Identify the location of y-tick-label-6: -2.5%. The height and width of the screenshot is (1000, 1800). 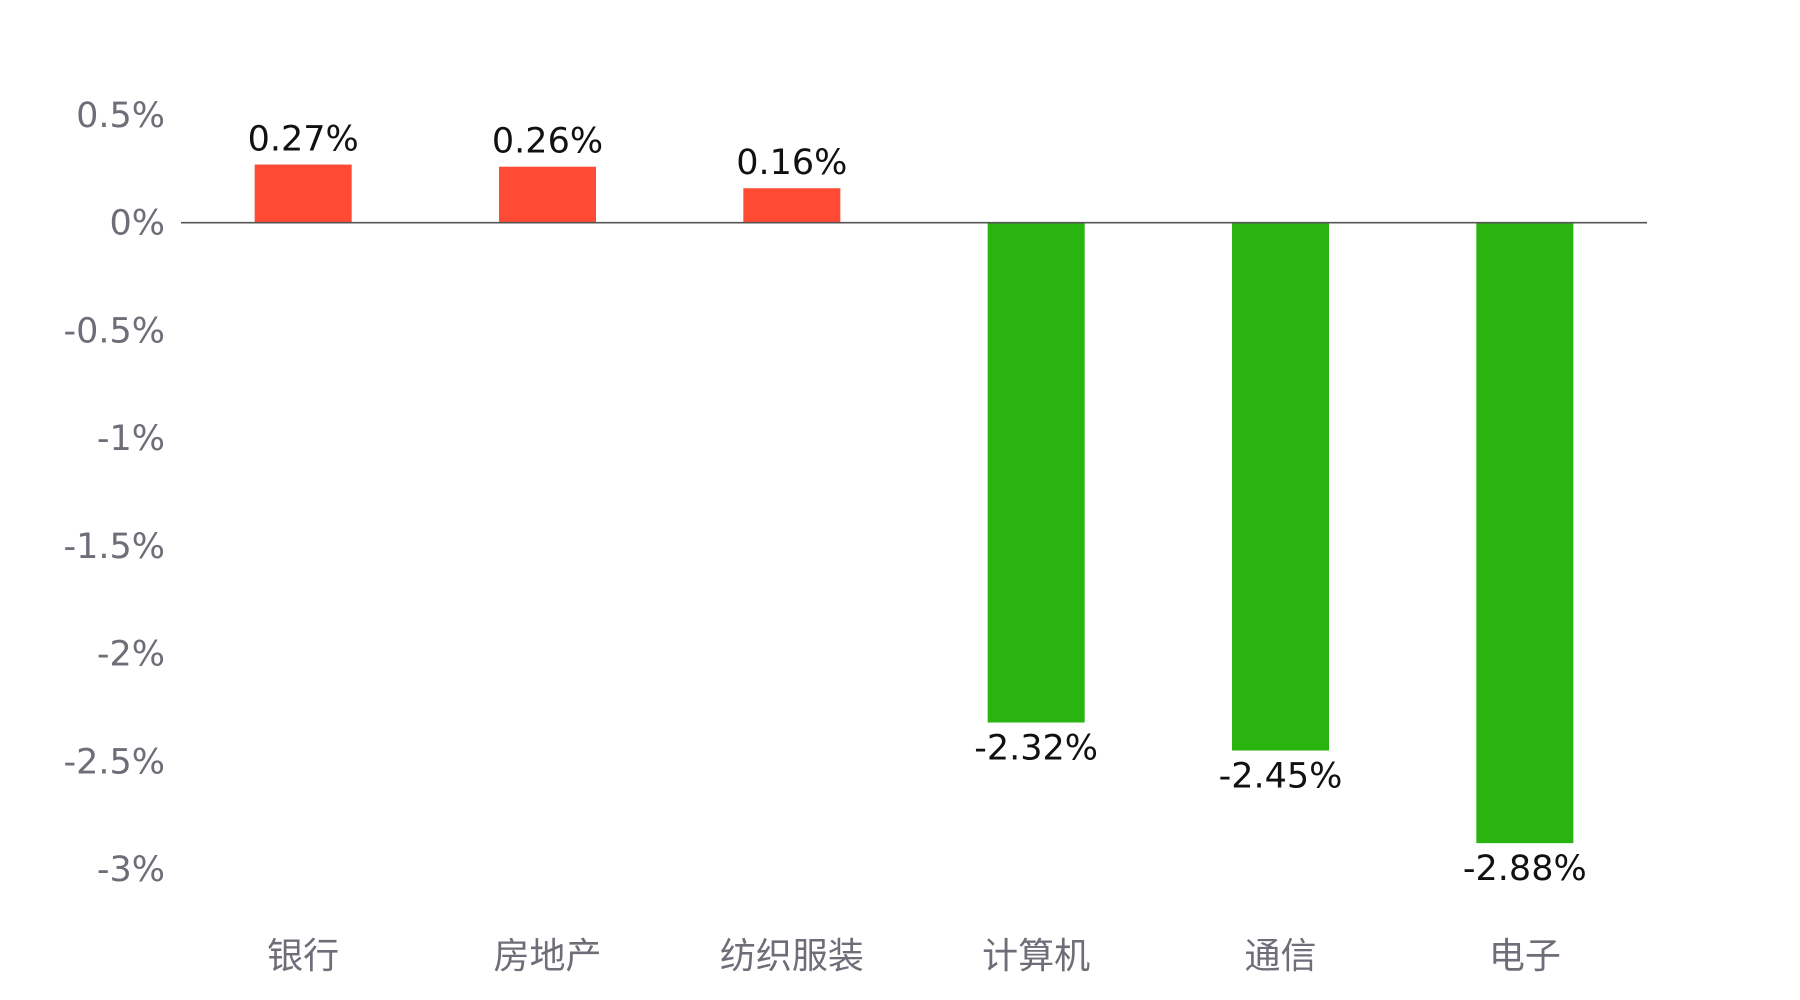
(114, 762).